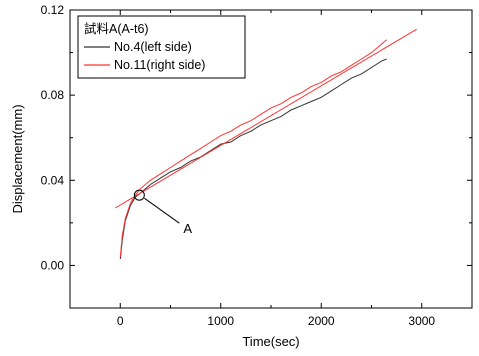  What do you see at coordinates (53, 95) in the screenshot?
I see `y-tick-label: 0.08` at bounding box center [53, 95].